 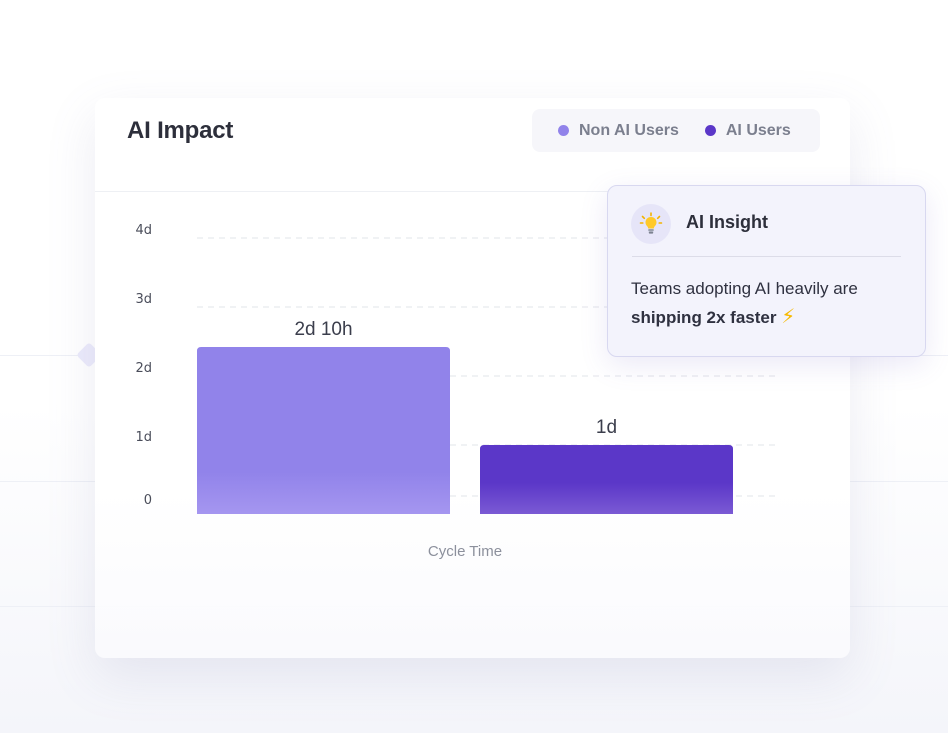 I want to click on x-axis-title: Cycle Time, so click(x=465, y=551).